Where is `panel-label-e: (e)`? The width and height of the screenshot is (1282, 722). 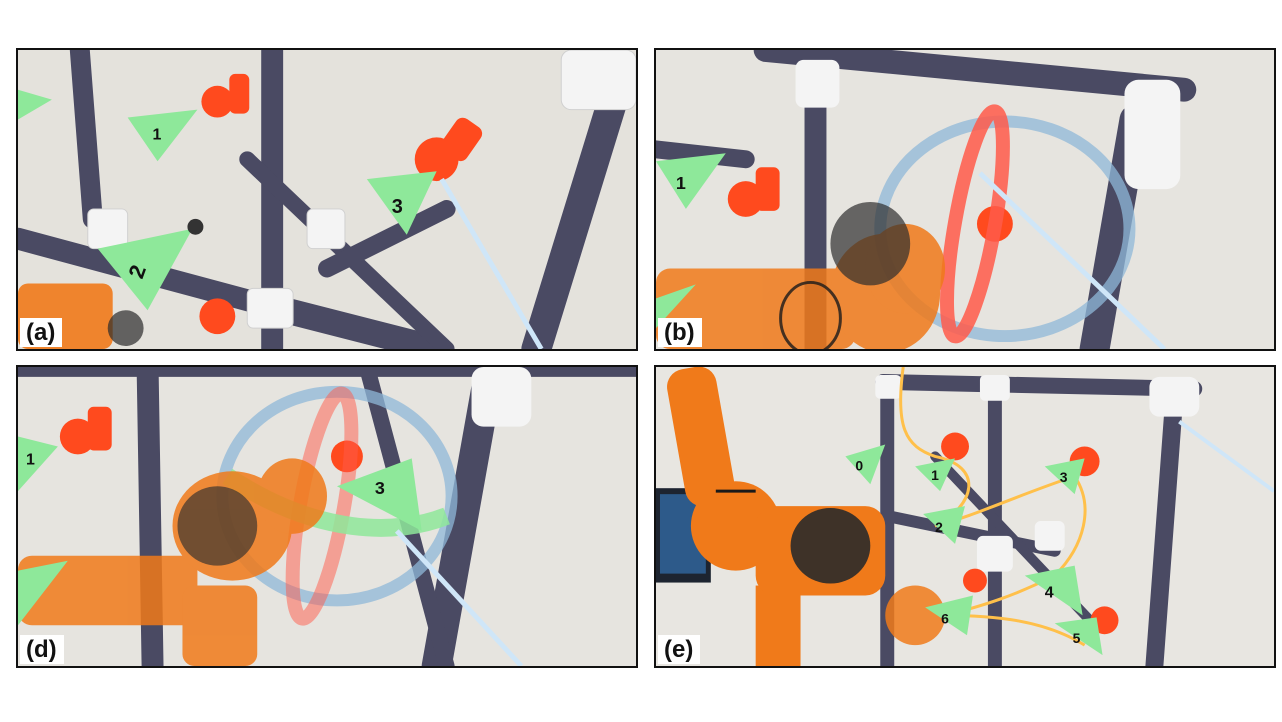
panel-label-e: (e) is located at coordinates (679, 649).